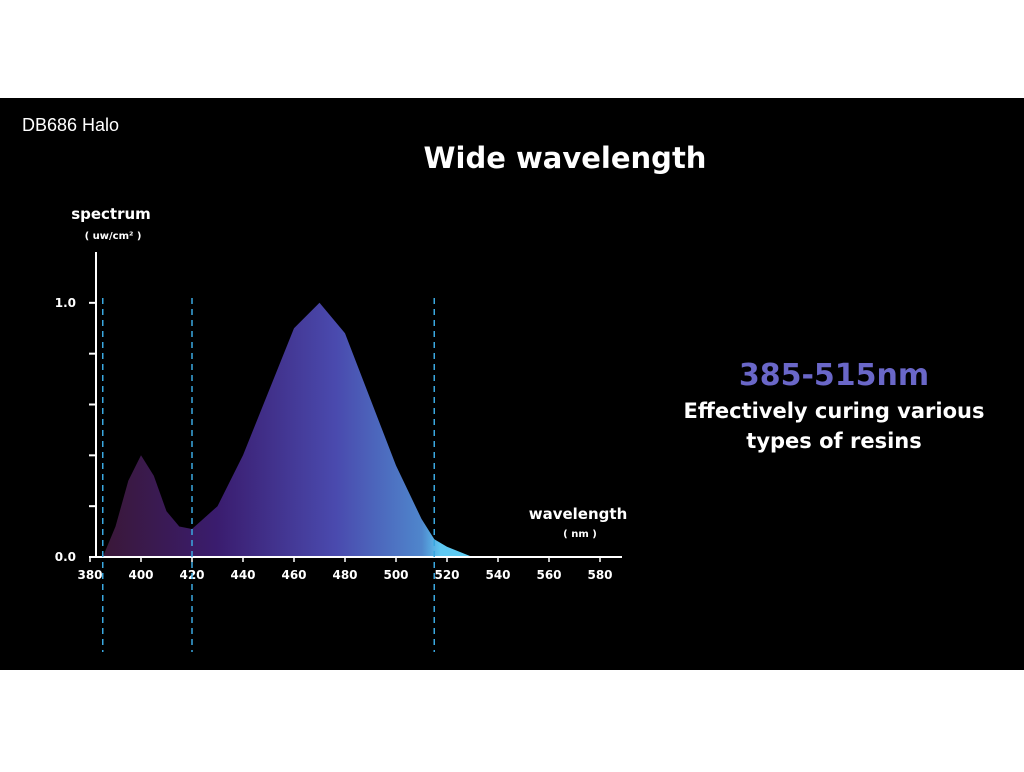  What do you see at coordinates (111, 214) in the screenshot?
I see `y-axis-label: spectrum` at bounding box center [111, 214].